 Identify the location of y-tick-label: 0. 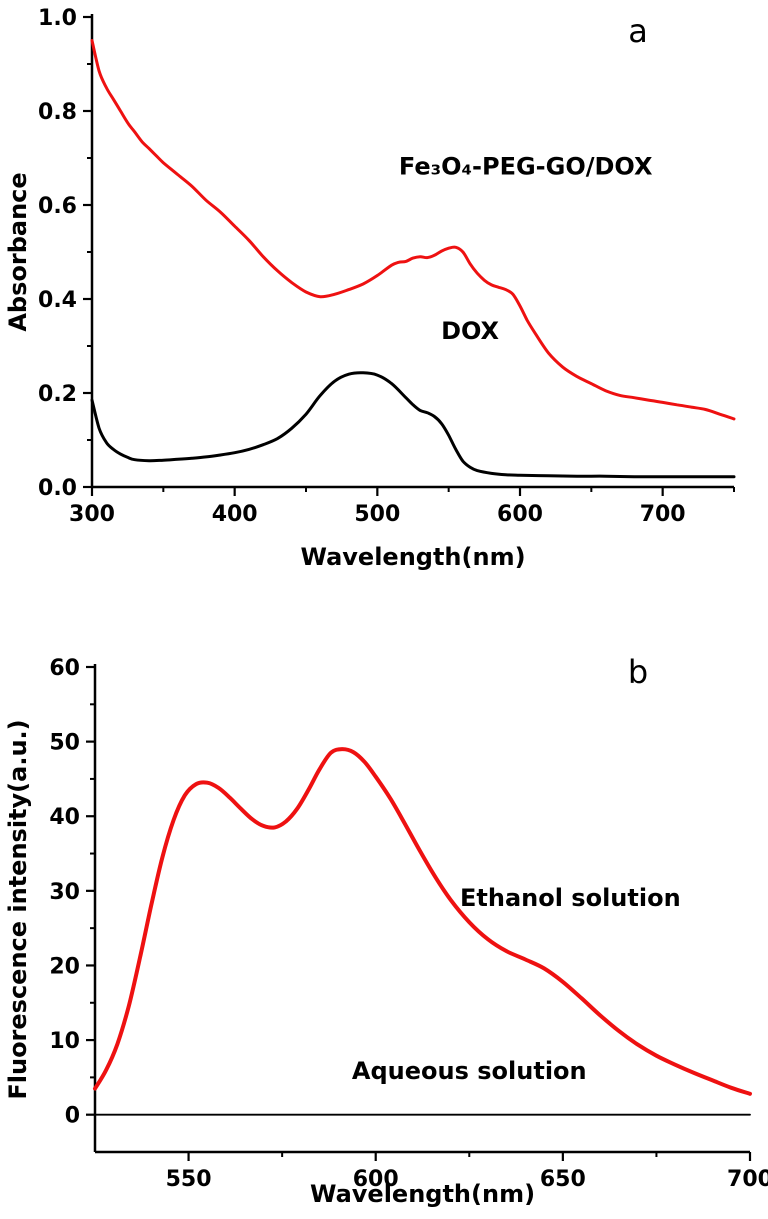
(72, 1116).